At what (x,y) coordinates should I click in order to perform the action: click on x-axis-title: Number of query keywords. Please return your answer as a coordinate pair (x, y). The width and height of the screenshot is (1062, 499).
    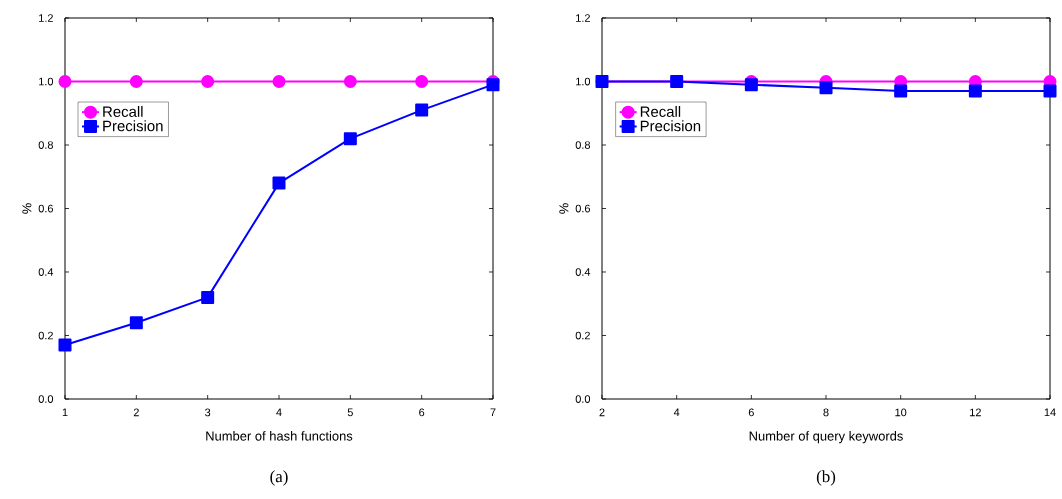
    Looking at the image, I should click on (826, 437).